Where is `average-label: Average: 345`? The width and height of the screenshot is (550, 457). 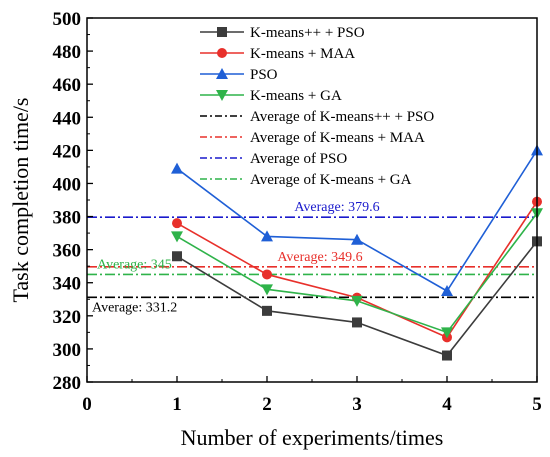 average-label: Average: 345 is located at coordinates (134, 264).